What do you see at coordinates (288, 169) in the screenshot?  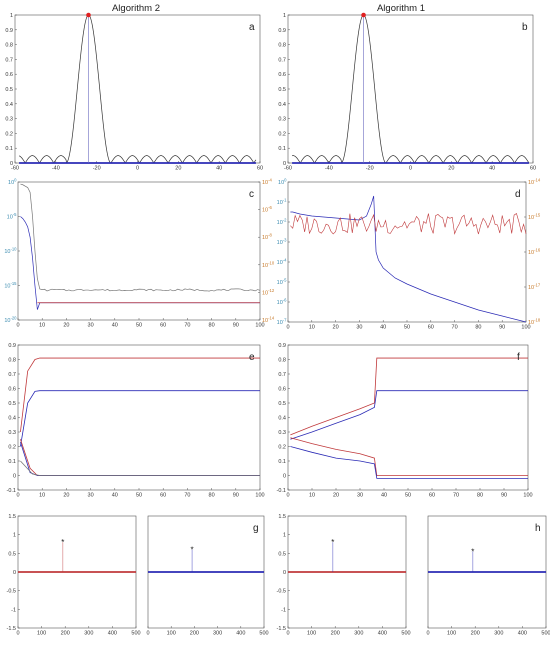 I see `x-tick-label: -60` at bounding box center [288, 169].